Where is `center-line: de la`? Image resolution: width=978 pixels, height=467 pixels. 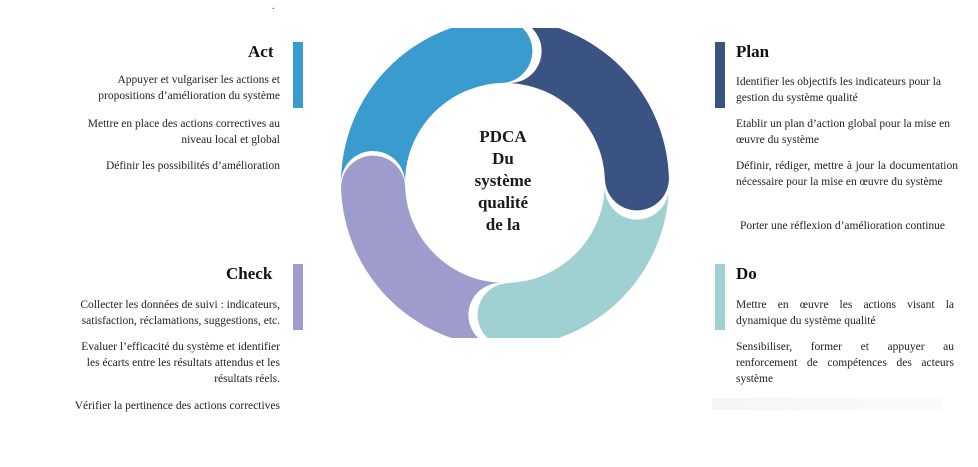 center-line: de la is located at coordinates (503, 224).